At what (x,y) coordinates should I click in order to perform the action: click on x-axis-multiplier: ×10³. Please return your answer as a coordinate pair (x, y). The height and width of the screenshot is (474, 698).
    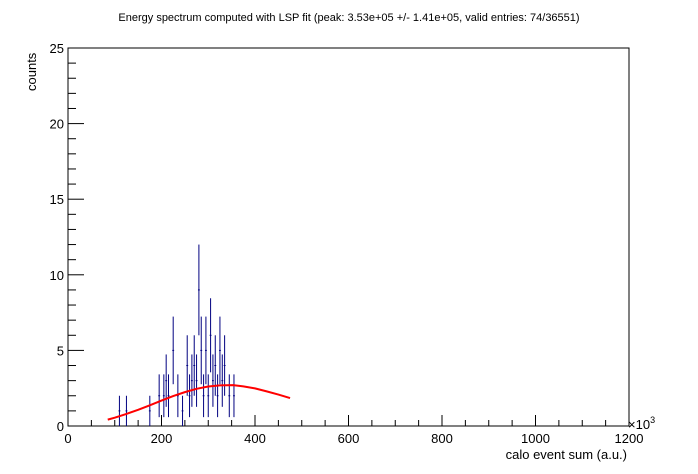
    Looking at the image, I should click on (641, 423).